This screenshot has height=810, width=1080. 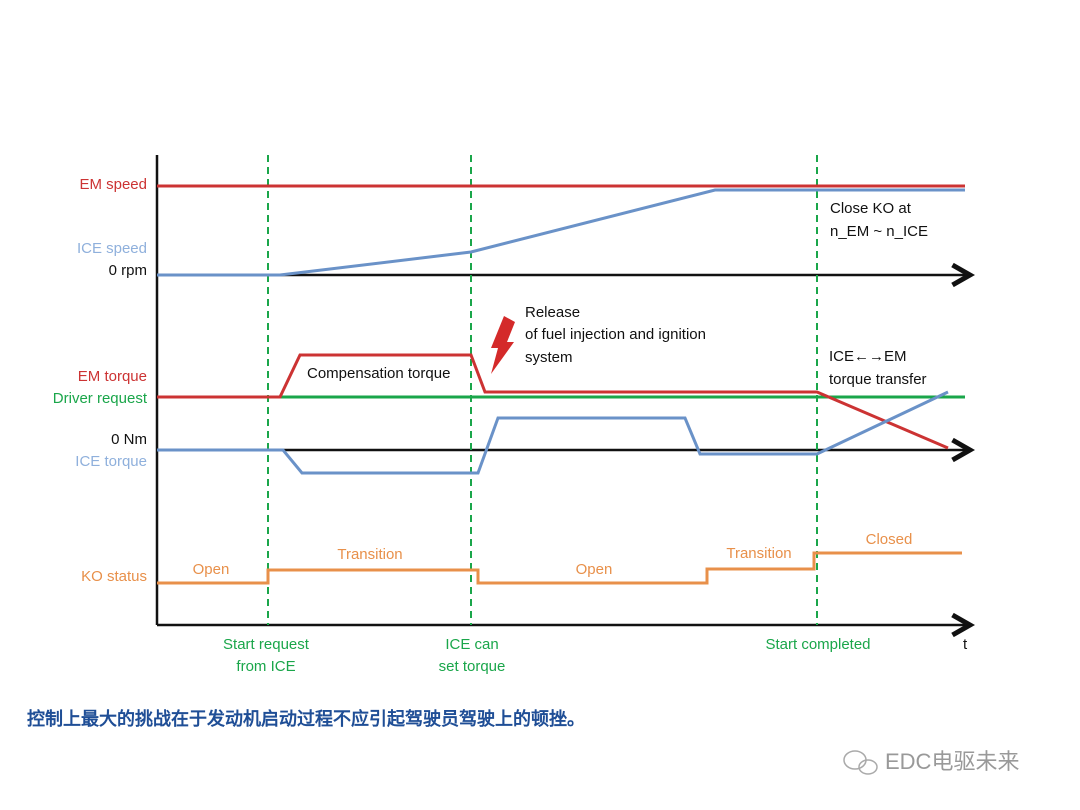 What do you see at coordinates (128, 270) in the screenshot?
I see `label: 0 rpm` at bounding box center [128, 270].